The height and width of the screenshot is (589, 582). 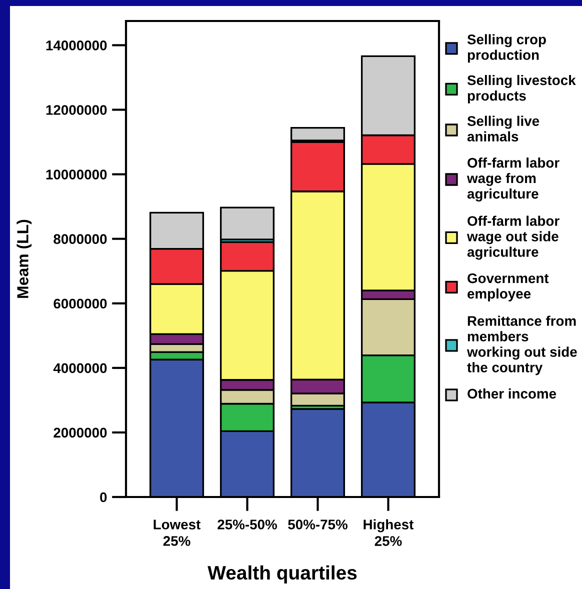 What do you see at coordinates (247, 525) in the screenshot?
I see `x-tick-label: 25%-50%` at bounding box center [247, 525].